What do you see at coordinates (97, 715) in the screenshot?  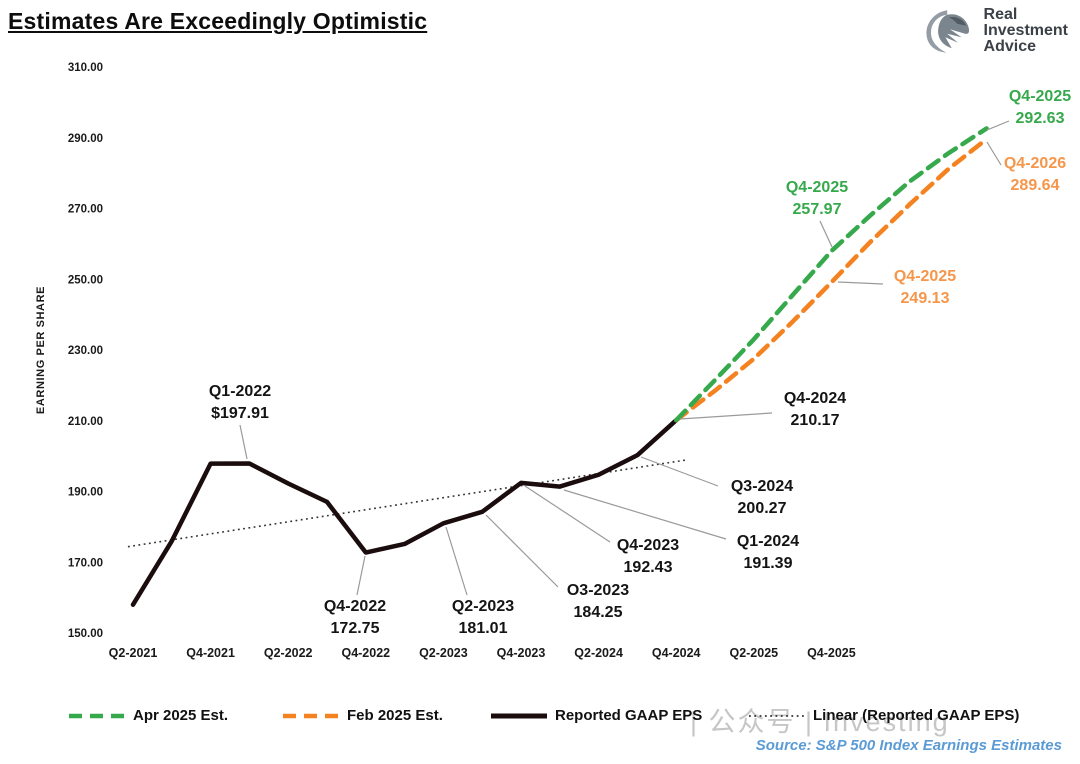 I see `legend-line-sample-apr` at bounding box center [97, 715].